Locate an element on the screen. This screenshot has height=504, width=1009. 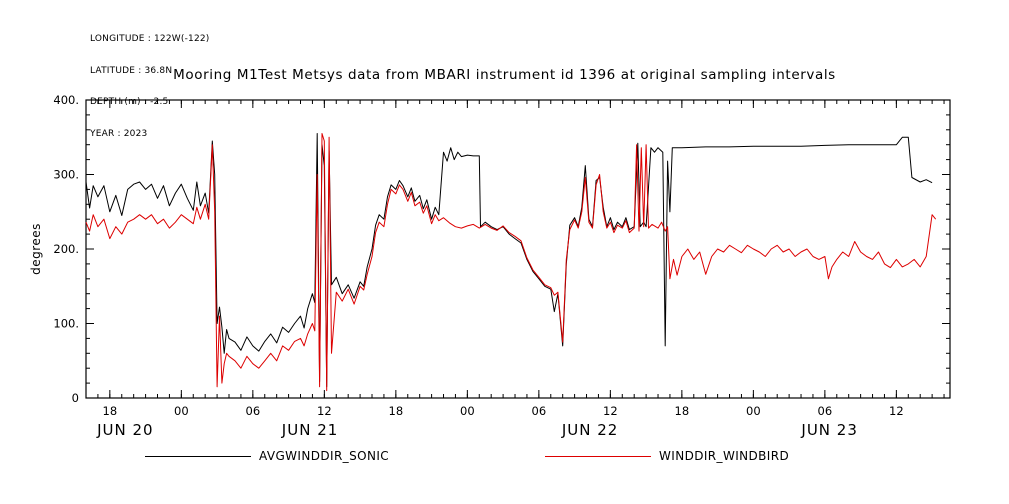
legend-item-windbird: WINDDIR_WINDBIRD is located at coordinates (695, 456).